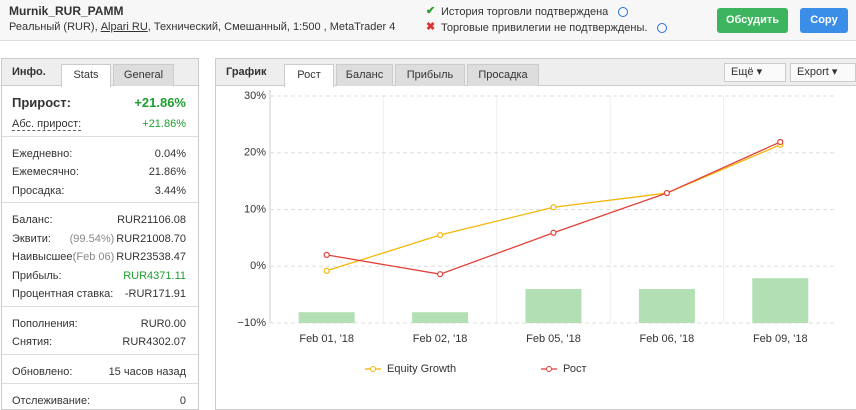 The image size is (856, 410). I want to click on stat-value-text: 3.44%, so click(170, 190).